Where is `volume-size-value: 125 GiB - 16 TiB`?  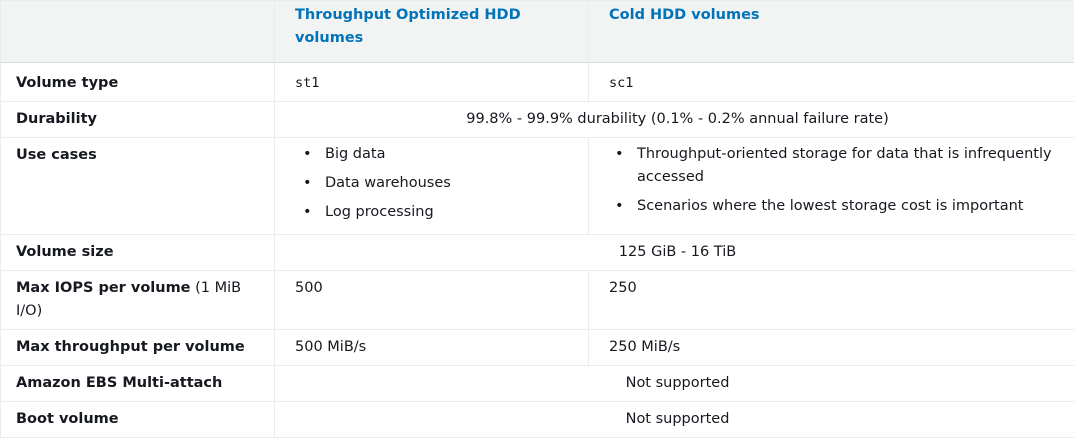
volume-size-value: 125 GiB - 16 TiB is located at coordinates (674, 253).